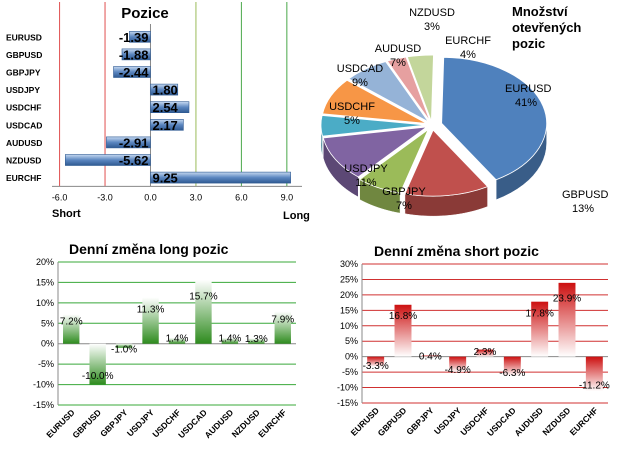  Describe the element at coordinates (60, 197) in the screenshot. I see `x-tick-label: -6.0` at that location.